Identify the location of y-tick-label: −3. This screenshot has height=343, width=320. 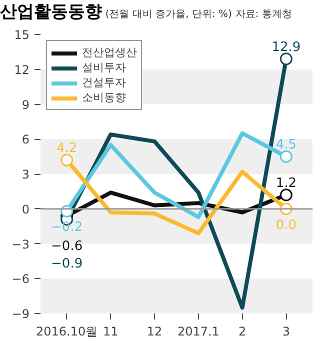
(21, 244).